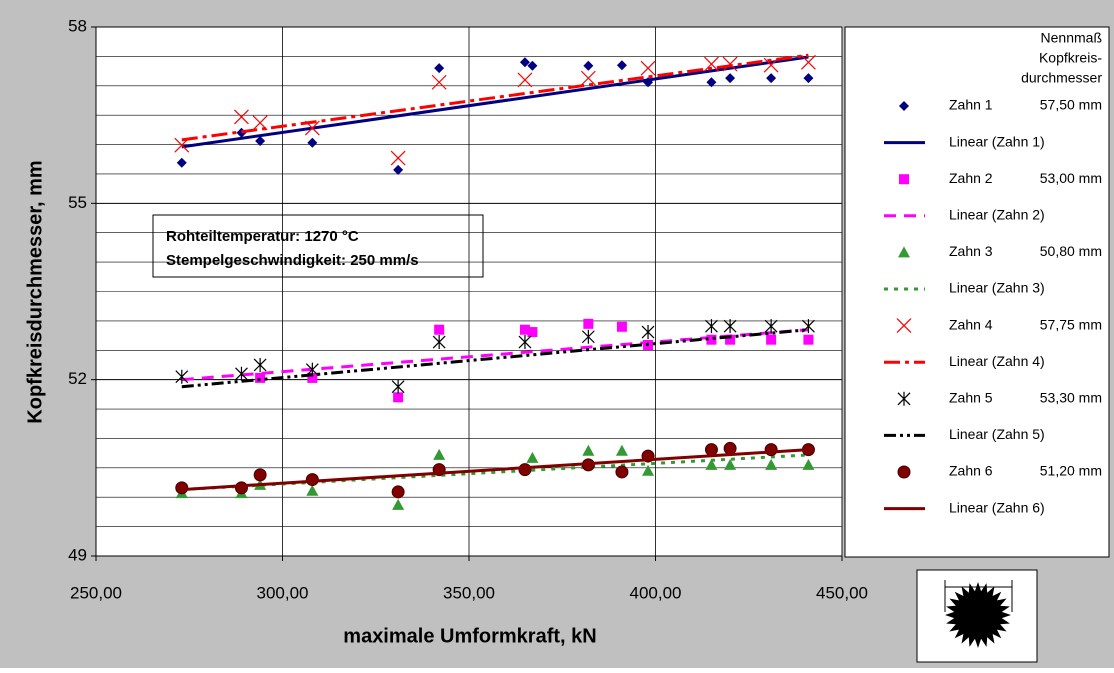  I want to click on legend-title: durchmesser, so click(1061, 78).